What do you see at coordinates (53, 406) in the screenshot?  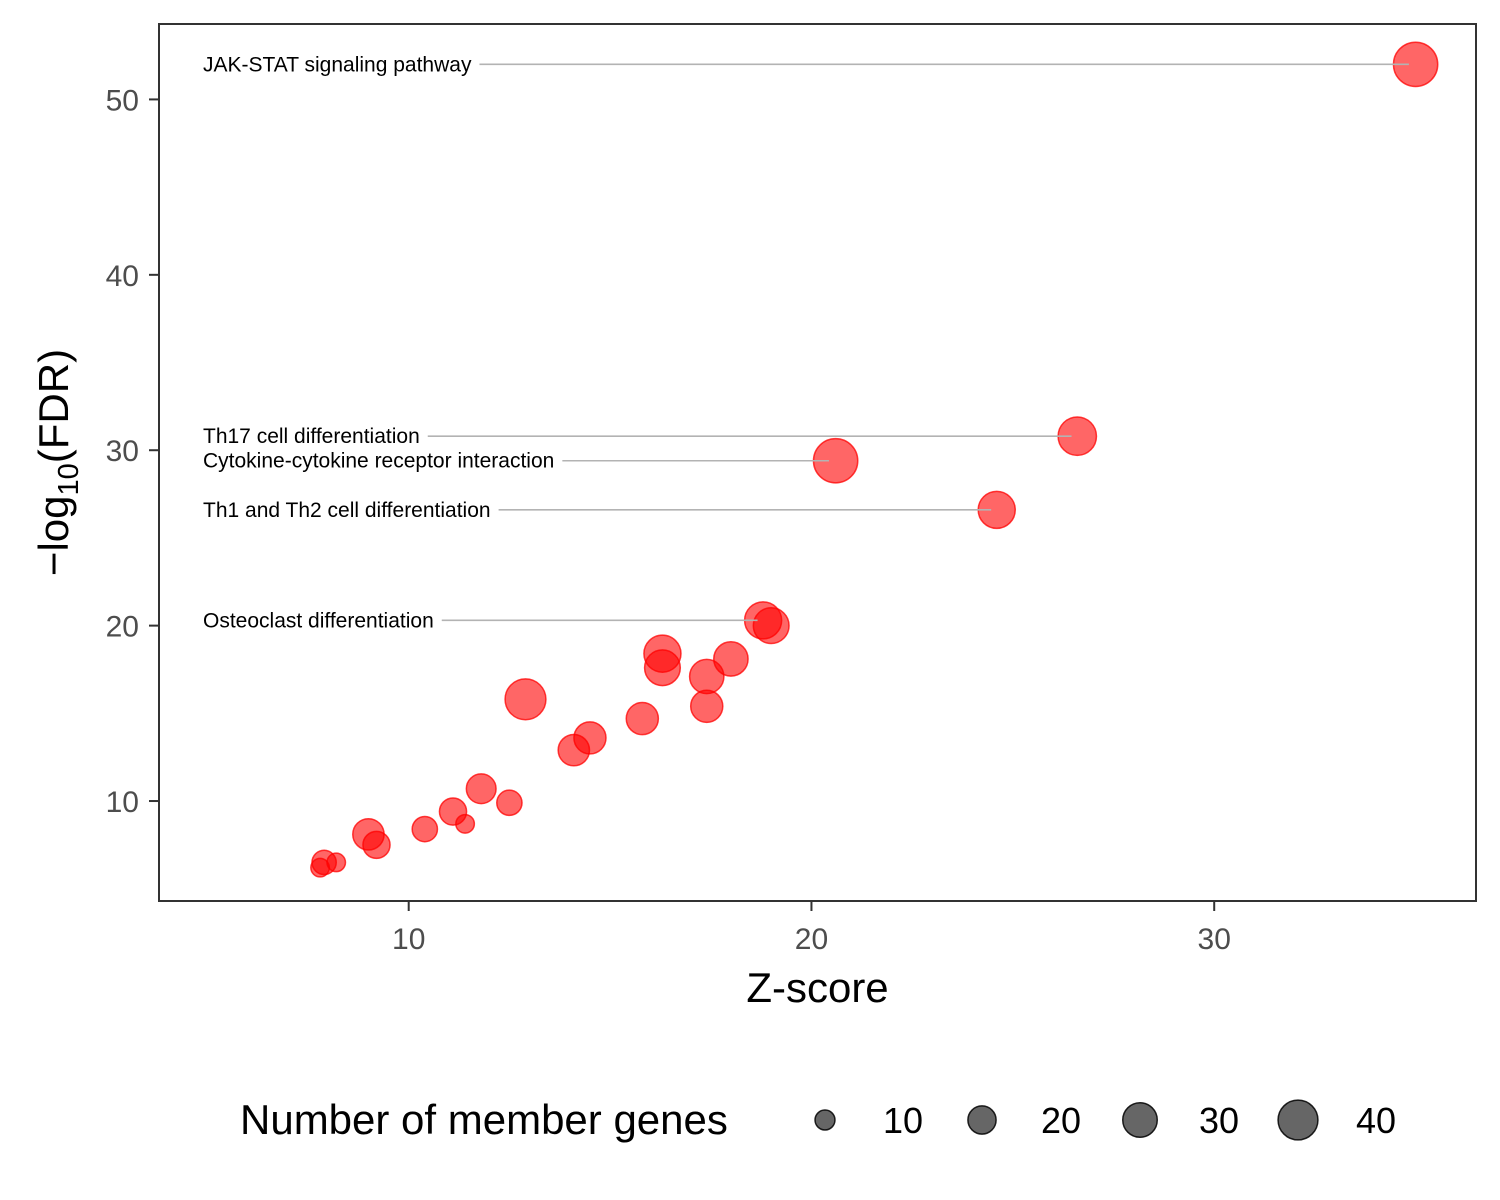 I see `y-axis-title-suffix: (FDR)` at bounding box center [53, 406].